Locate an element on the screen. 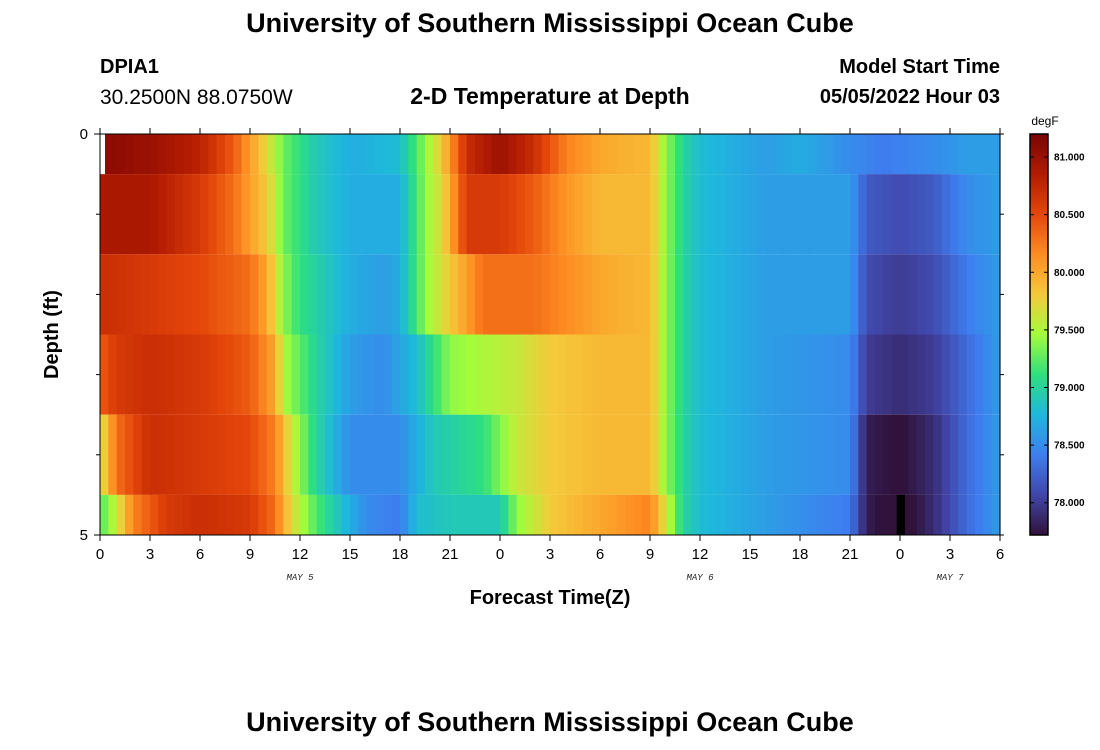 The width and height of the screenshot is (1100, 750). colorbar-tick-label: 80.000 is located at coordinates (1069, 273).